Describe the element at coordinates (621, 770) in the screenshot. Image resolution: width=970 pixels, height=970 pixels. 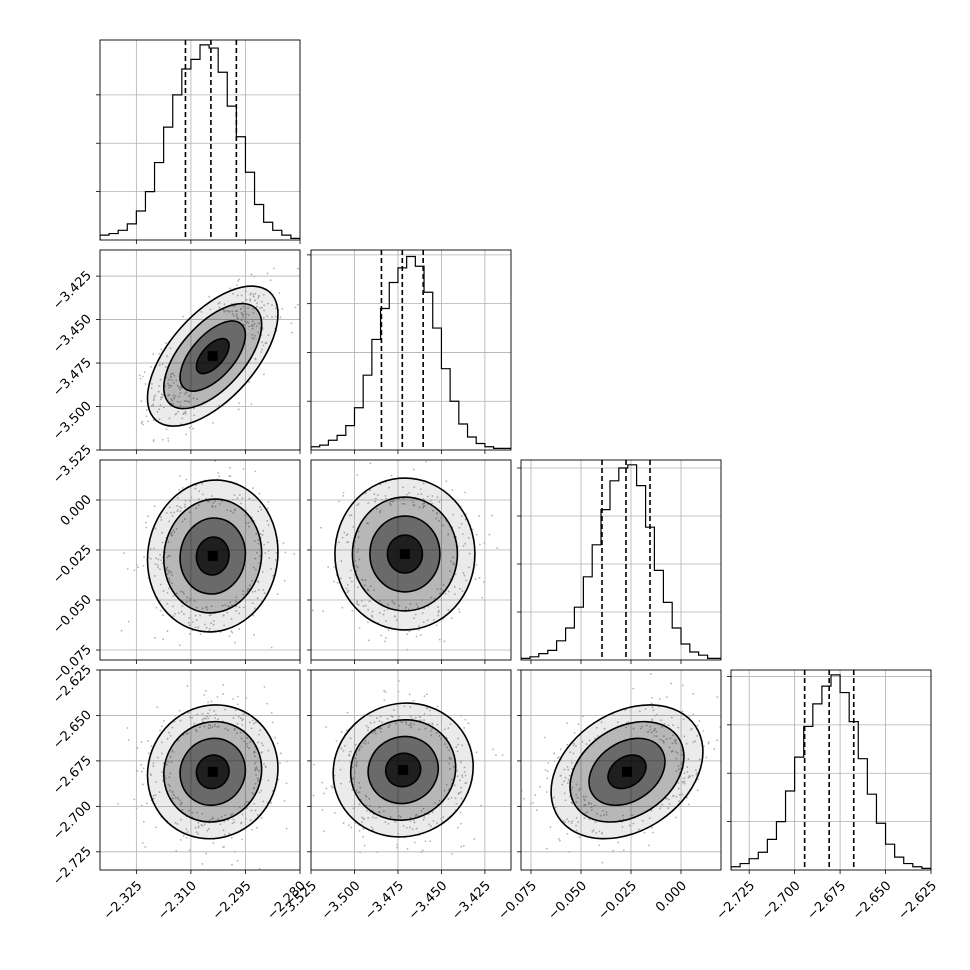
I see `joint-content` at that location.